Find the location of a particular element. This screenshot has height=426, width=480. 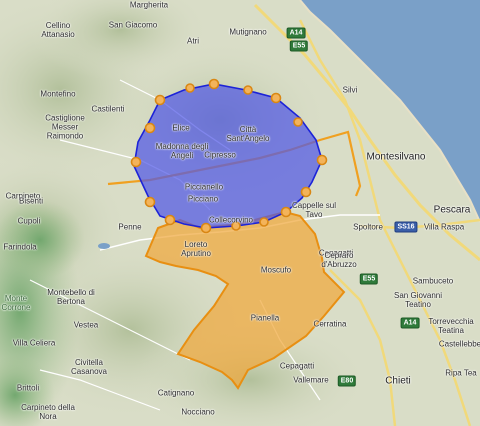

place-label: Carpineto della Nora is located at coordinates (48, 412).